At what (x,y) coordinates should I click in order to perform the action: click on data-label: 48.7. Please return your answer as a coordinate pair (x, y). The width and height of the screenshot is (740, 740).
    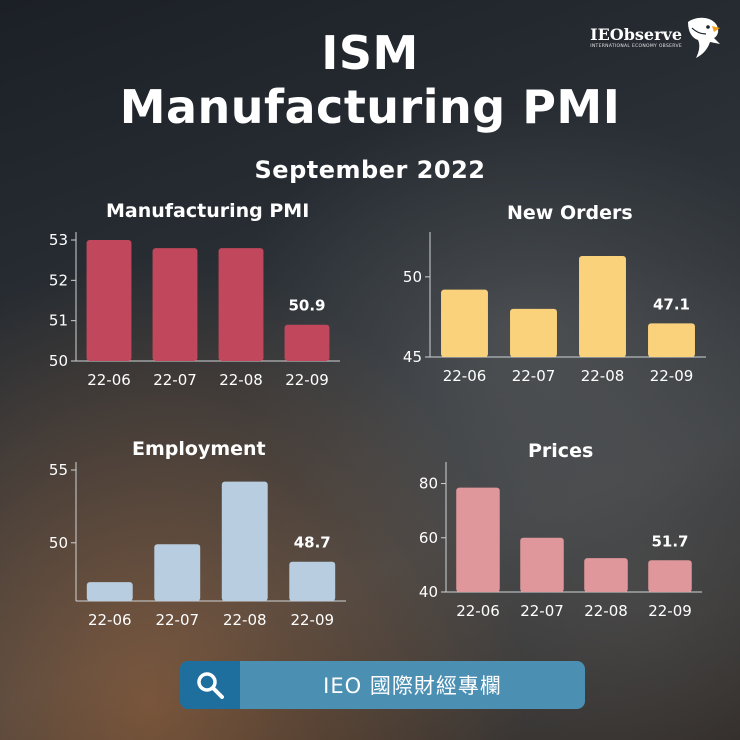
    Looking at the image, I should click on (312, 543).